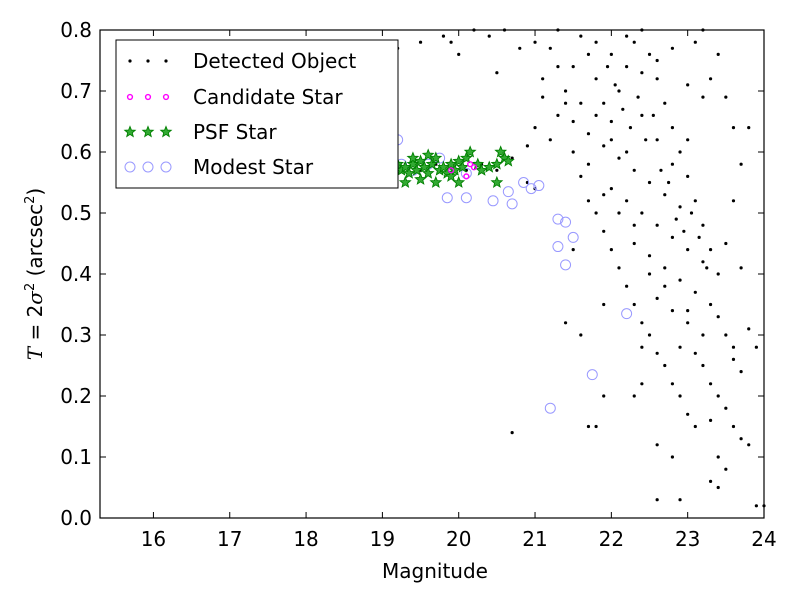  I want to click on x-tick-label: 17, so click(229, 539).